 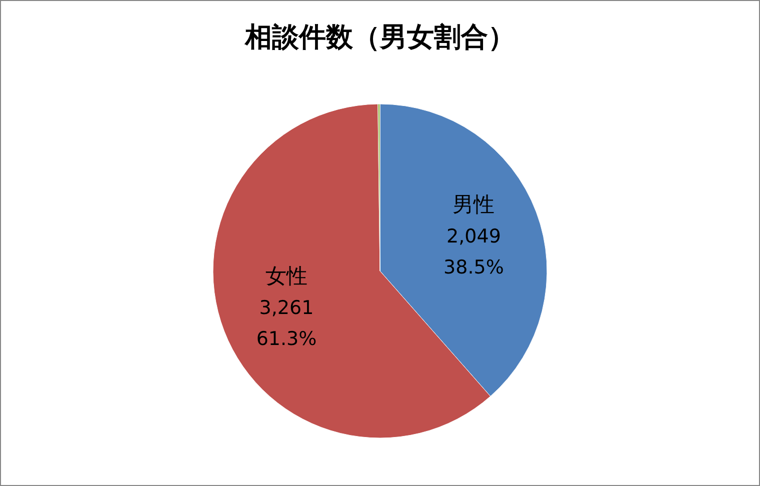 I want to click on chart-title: 相談件数（男女割合）, so click(x=379, y=37).